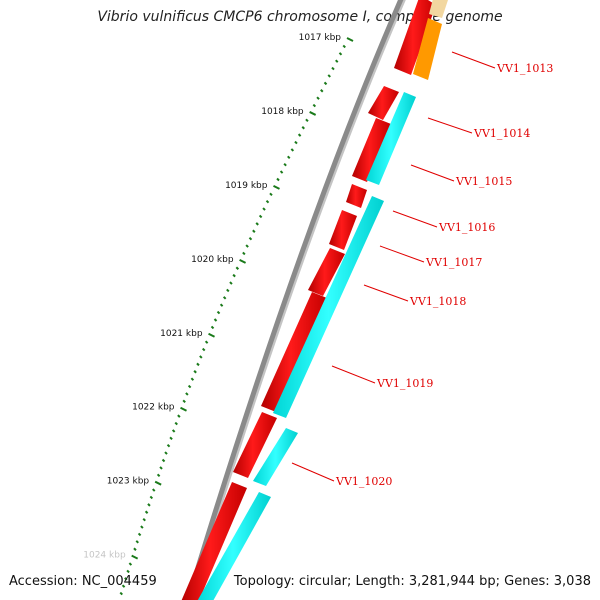 The width and height of the screenshot is (600, 600). I want to click on scale-label: 1021 kbp, so click(181, 334).